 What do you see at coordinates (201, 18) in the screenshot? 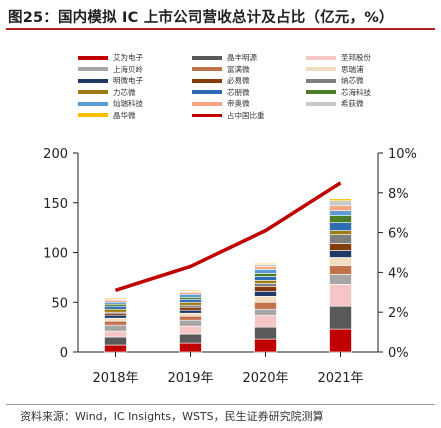
I see `chart-title: 图25：国内模拟 IC 上市公司营收总计及占比（亿元，%）` at bounding box center [201, 18].